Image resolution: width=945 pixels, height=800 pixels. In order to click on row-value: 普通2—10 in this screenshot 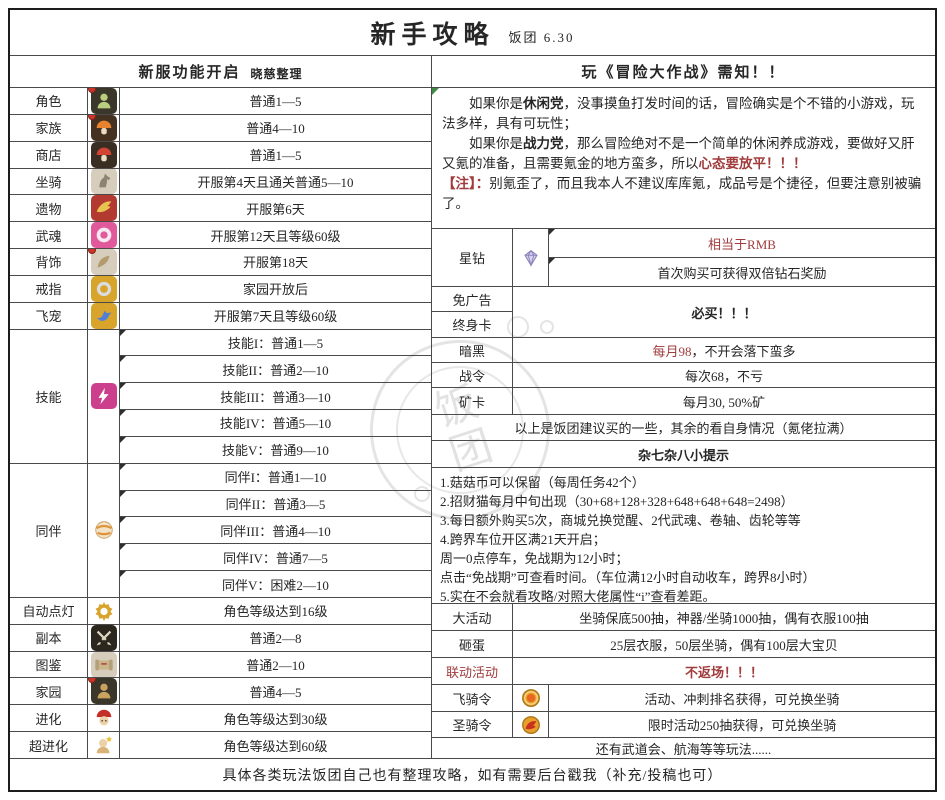, I will do `click(275, 664)`.